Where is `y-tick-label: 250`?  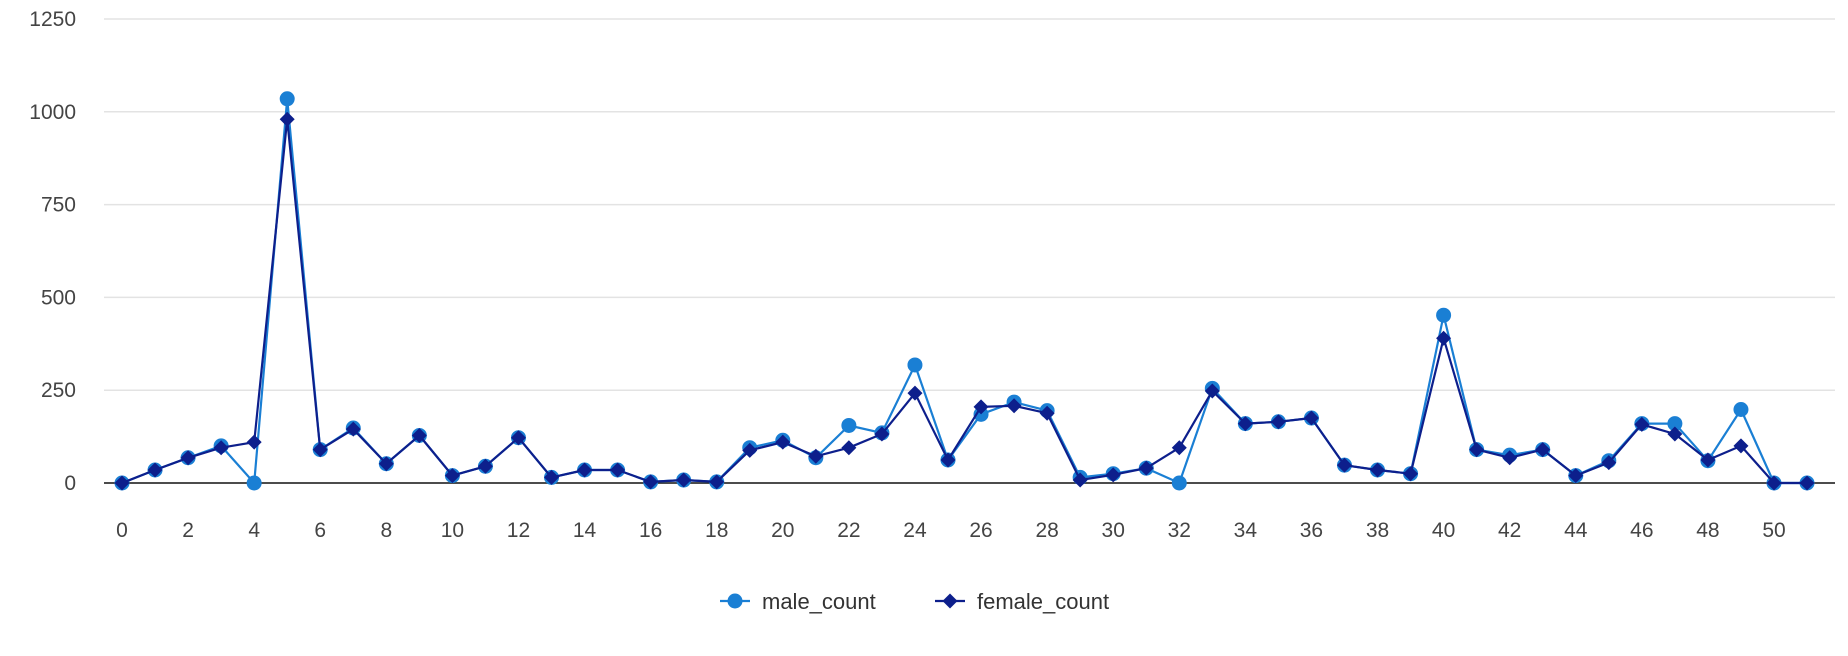
y-tick-label: 250 is located at coordinates (58, 390).